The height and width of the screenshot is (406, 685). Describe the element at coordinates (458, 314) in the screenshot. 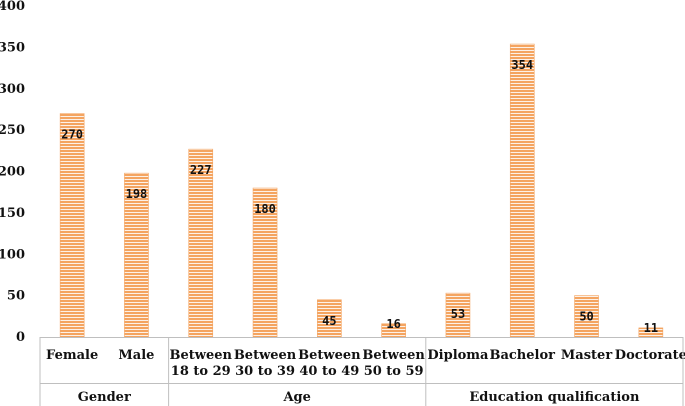

I see `data-label: 53` at that location.